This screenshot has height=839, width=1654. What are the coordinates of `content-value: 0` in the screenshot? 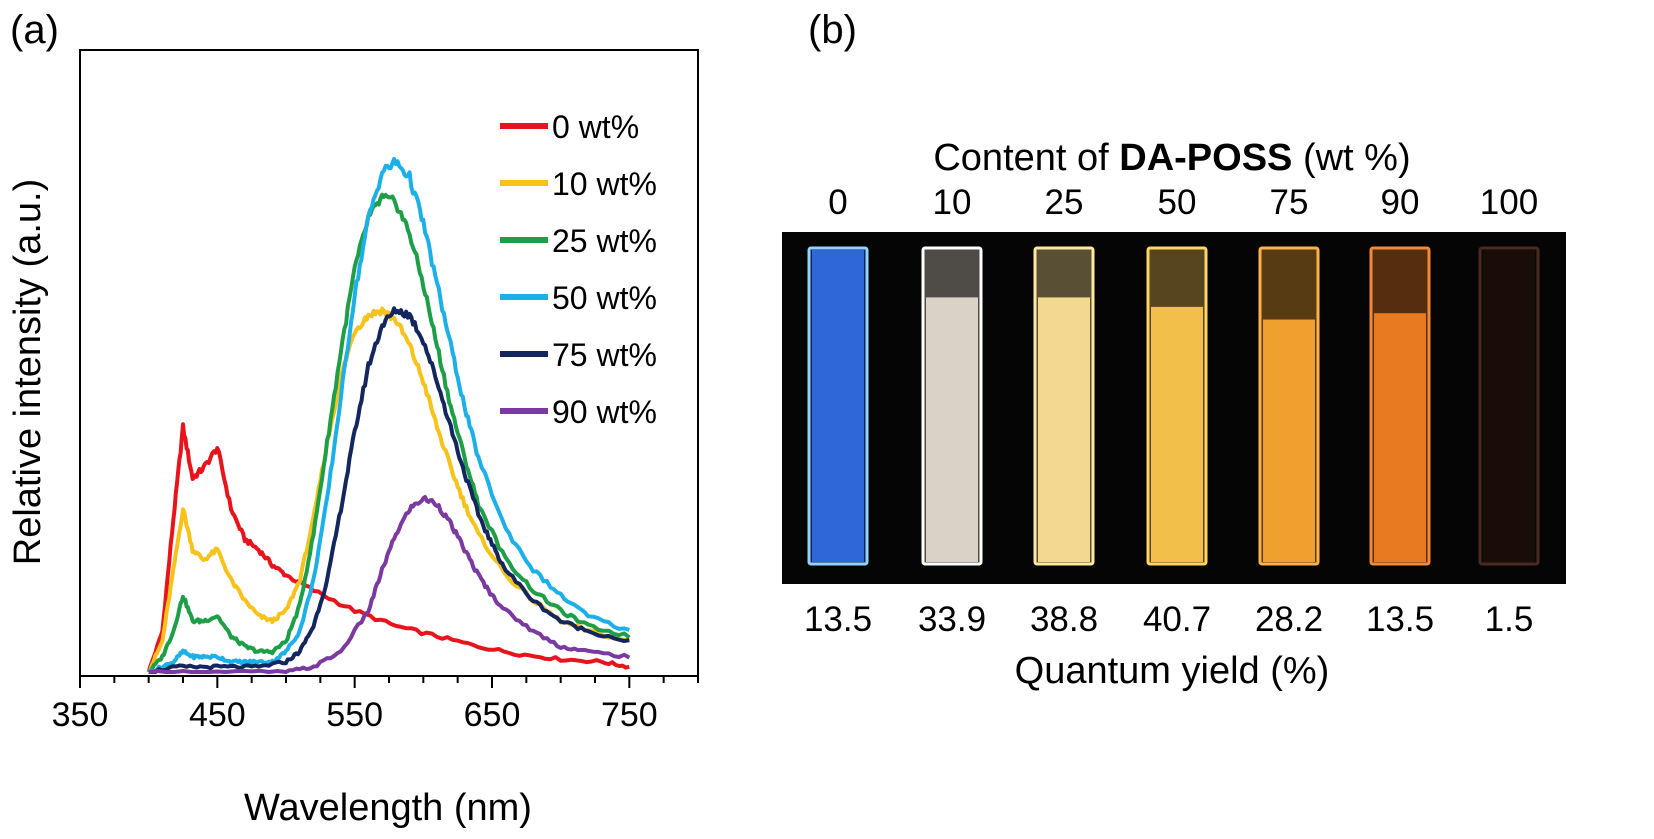 It's located at (837, 202).